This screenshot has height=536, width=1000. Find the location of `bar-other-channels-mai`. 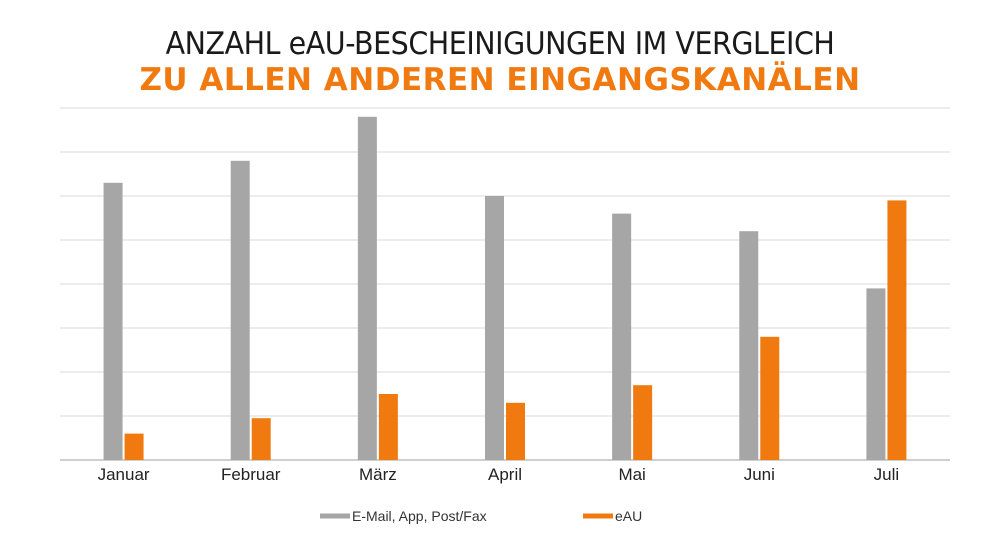

bar-other-channels-mai is located at coordinates (622, 336).